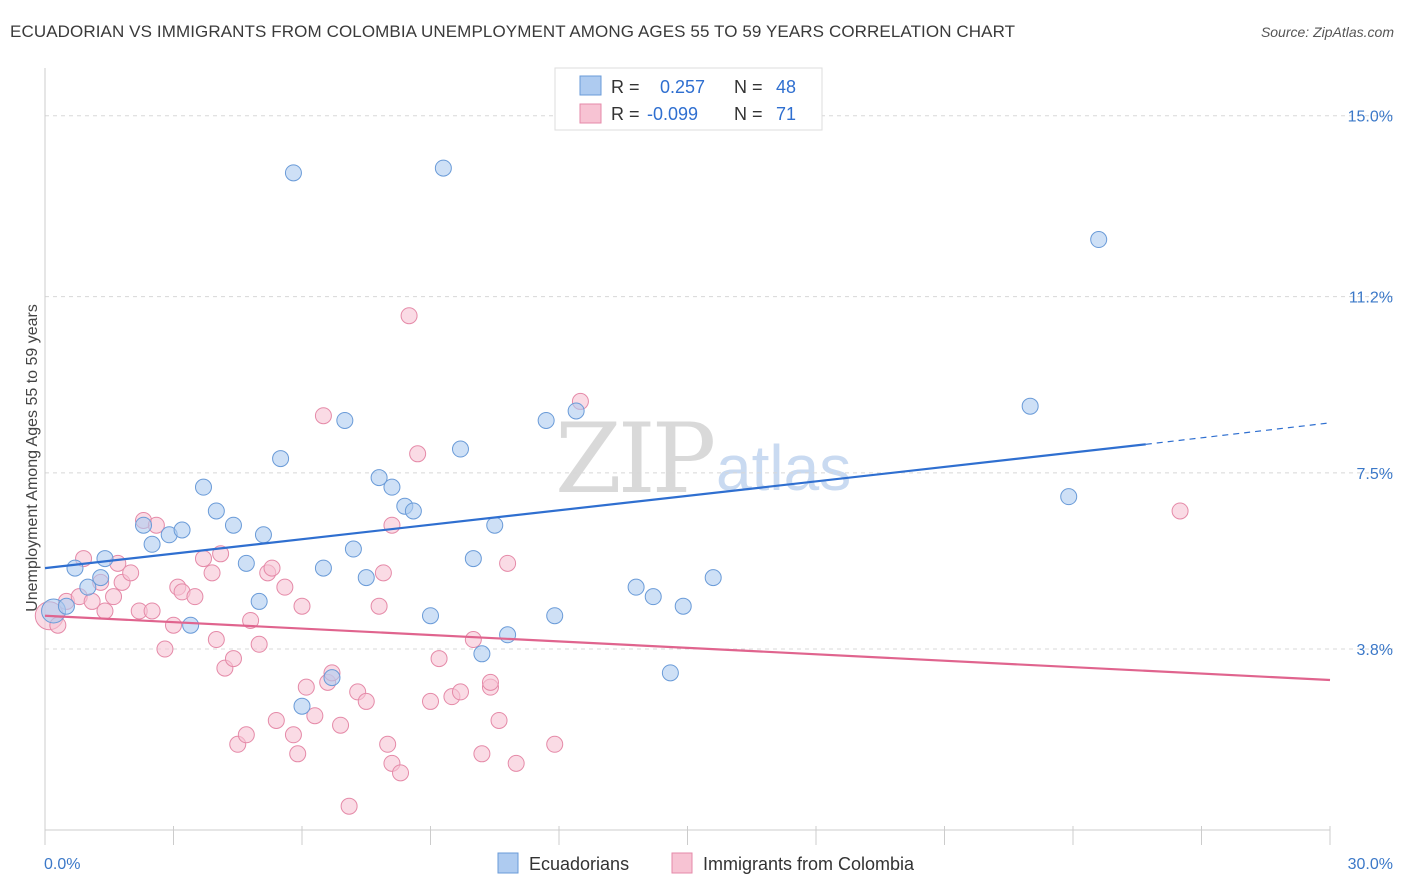 Image resolution: width=1406 pixels, height=892 pixels. I want to click on legend-swatch-blue, so click(590, 85).